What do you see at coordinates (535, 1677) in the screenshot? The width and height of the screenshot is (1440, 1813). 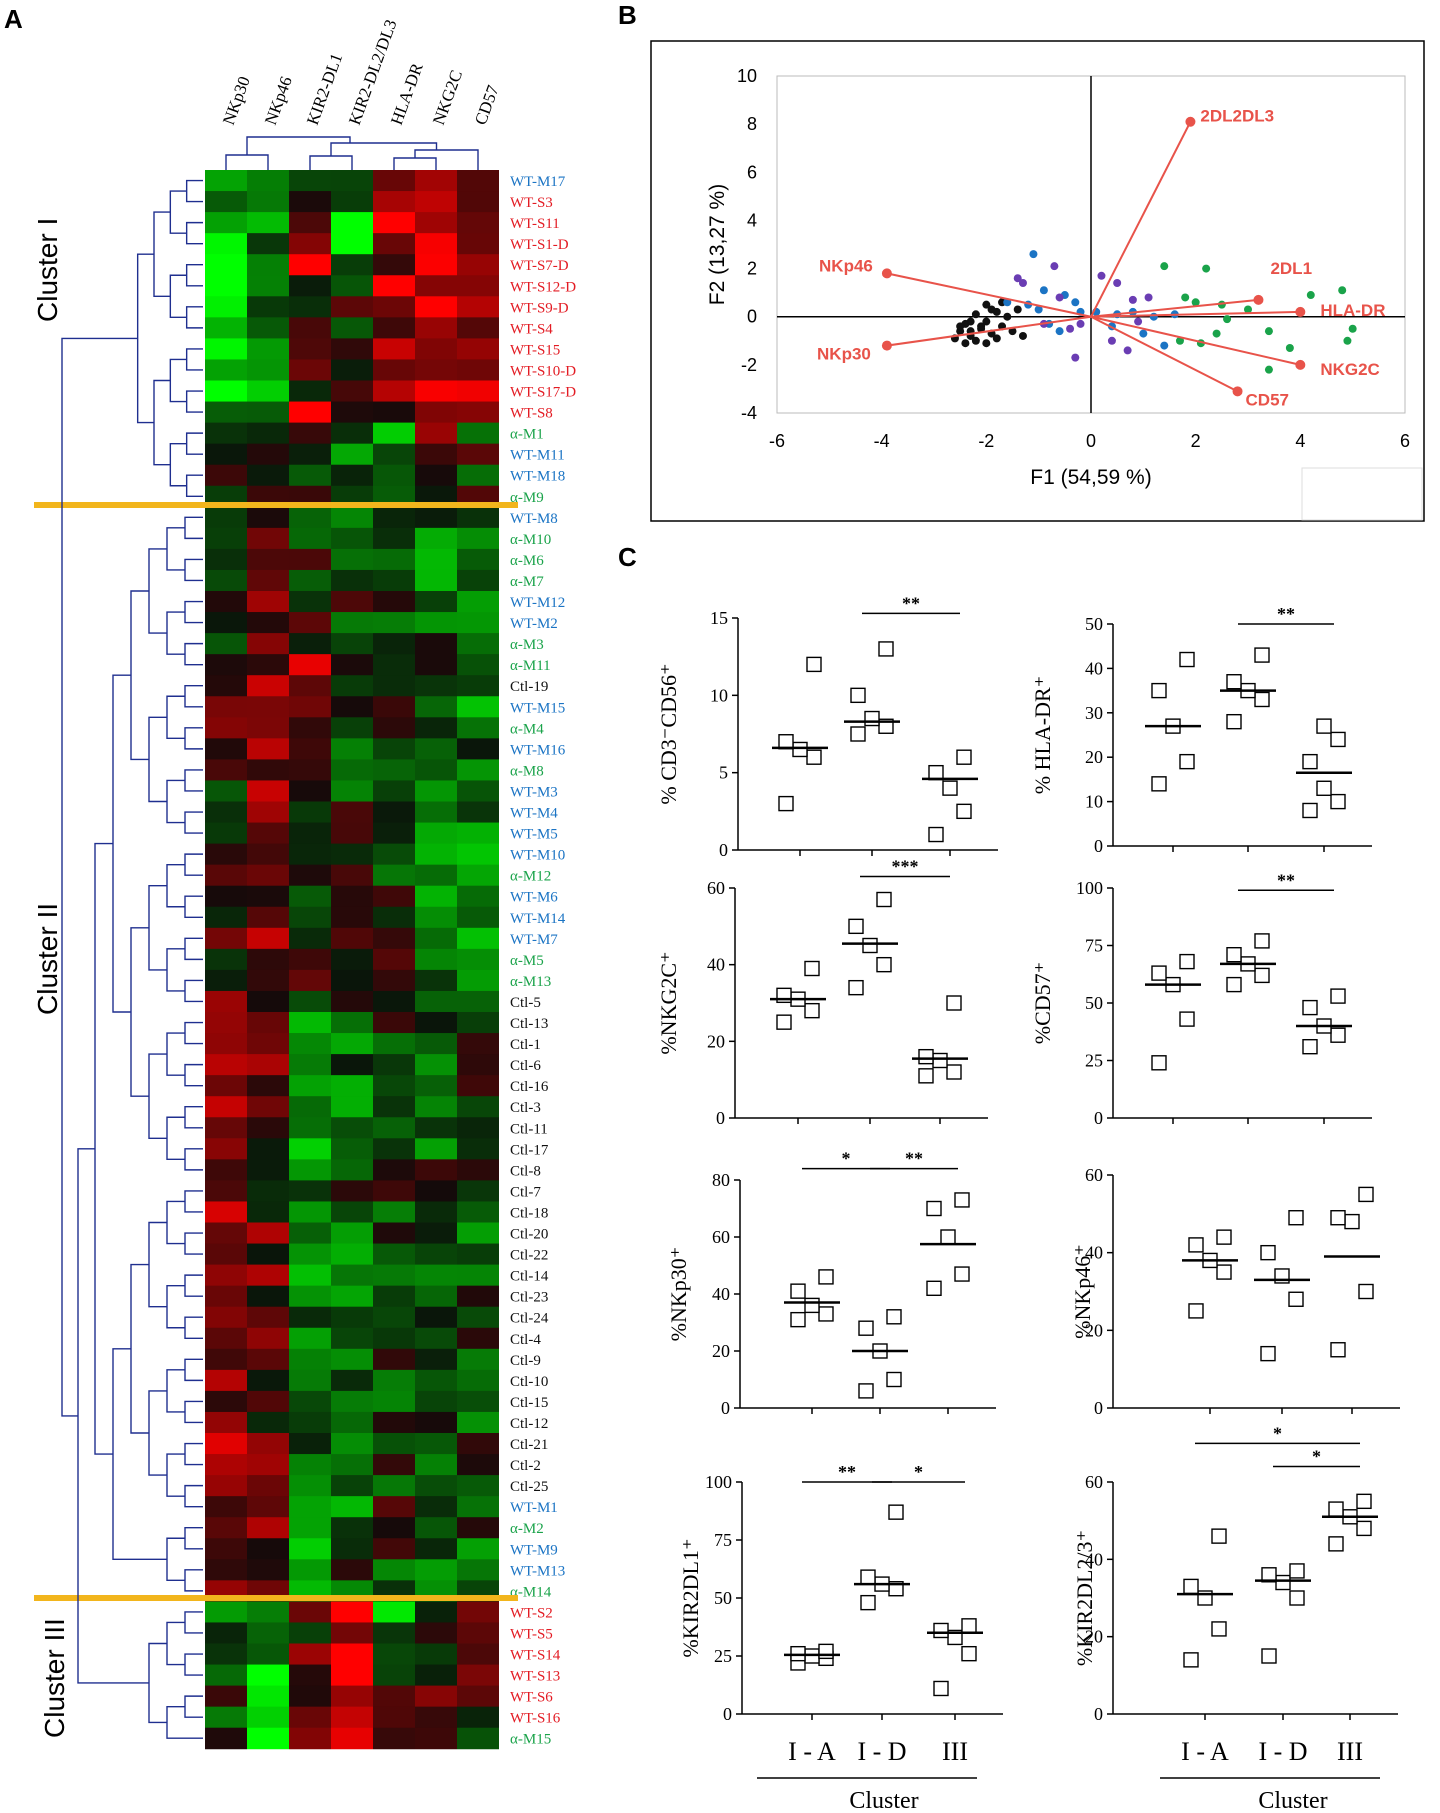 I see `heatmap-row-label: WT-S13` at bounding box center [535, 1677].